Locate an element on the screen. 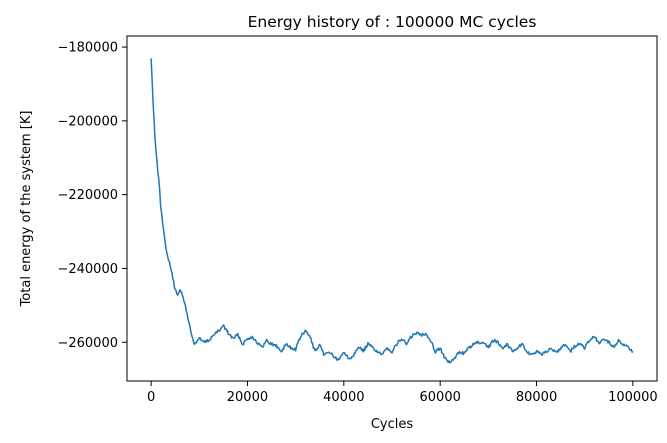  x-tick-label: 20000 is located at coordinates (247, 397).